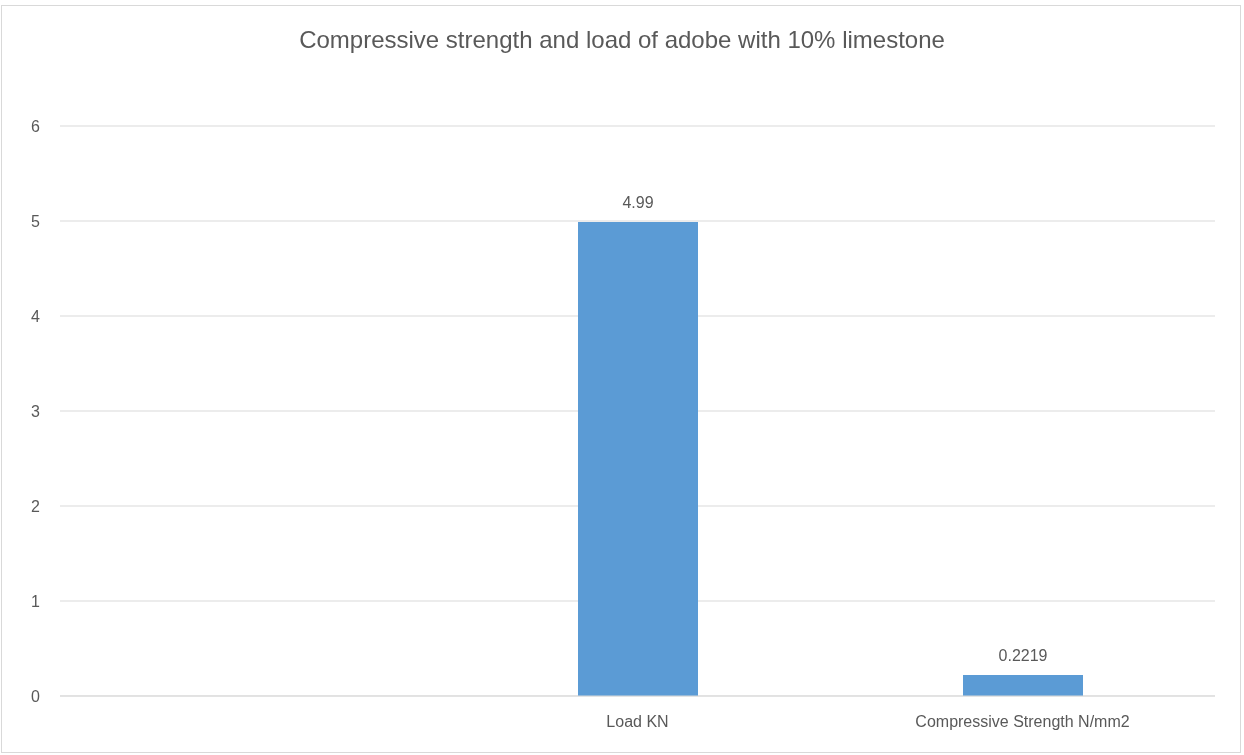  I want to click on y-tick-label: 1, so click(36, 601).